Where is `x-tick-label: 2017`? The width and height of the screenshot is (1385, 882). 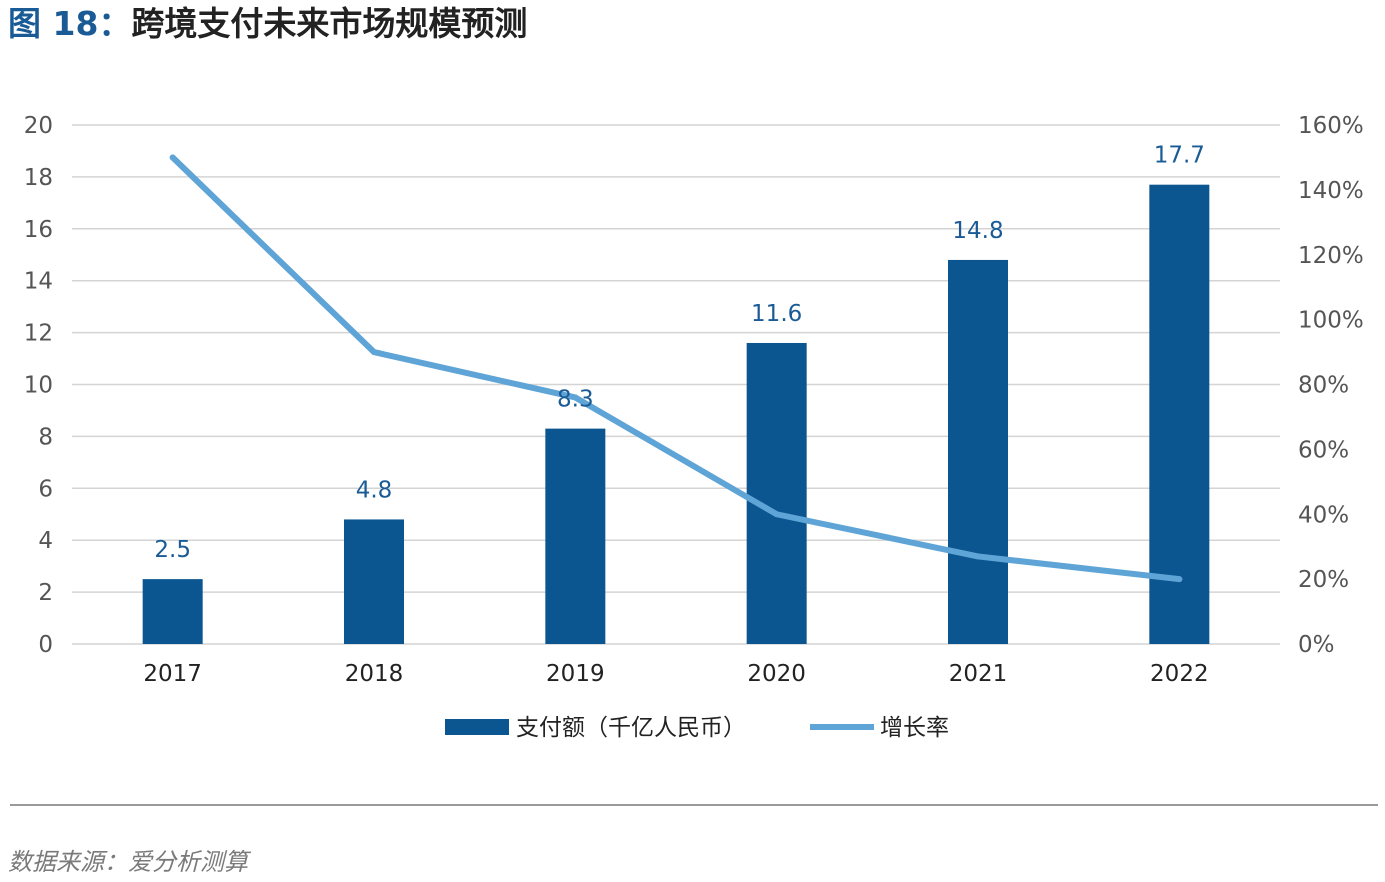 x-tick-label: 2017 is located at coordinates (172, 674).